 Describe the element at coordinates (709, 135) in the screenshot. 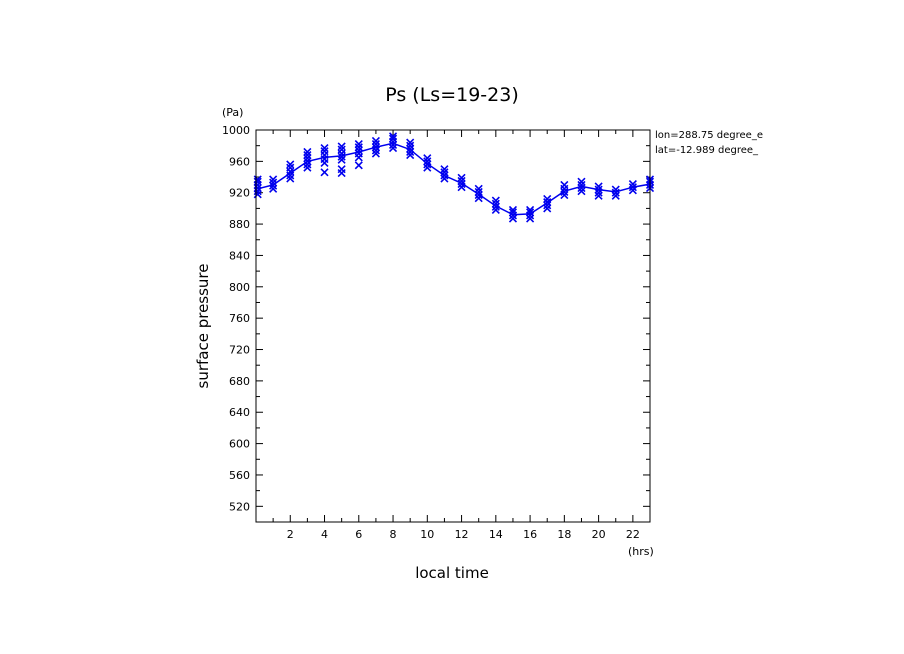

I see `annotation-lon: lon=288.75 degree_e` at that location.